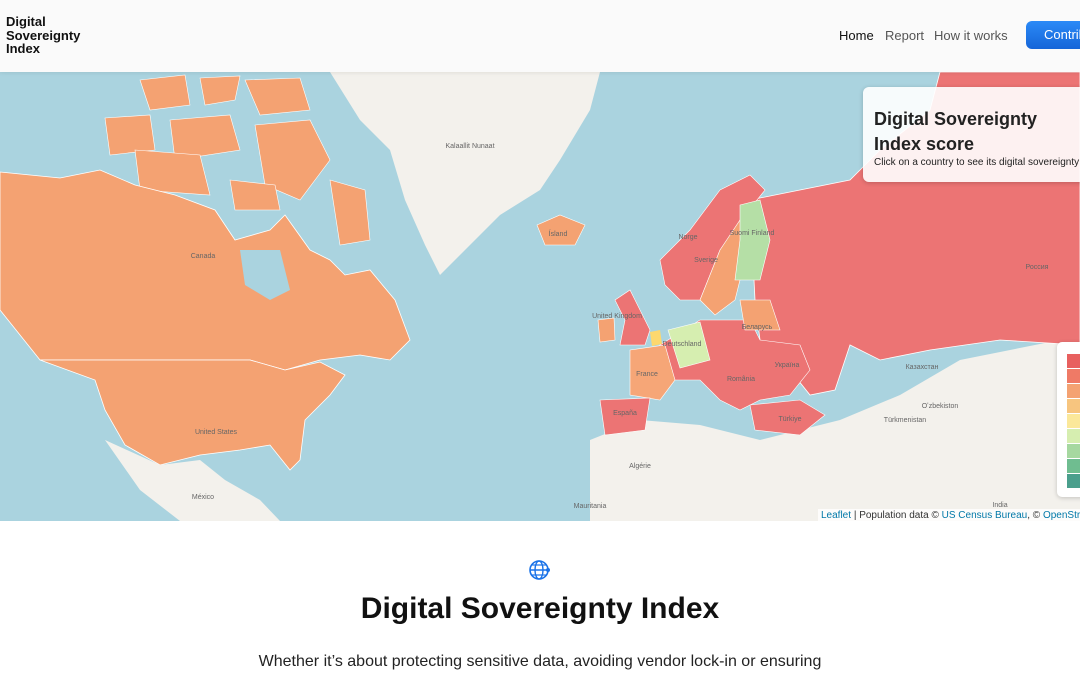 Image resolution: width=1080 pixels, height=675 pixels. What do you see at coordinates (1053, 35) in the screenshot?
I see `contribute-button: Contribute` at bounding box center [1053, 35].